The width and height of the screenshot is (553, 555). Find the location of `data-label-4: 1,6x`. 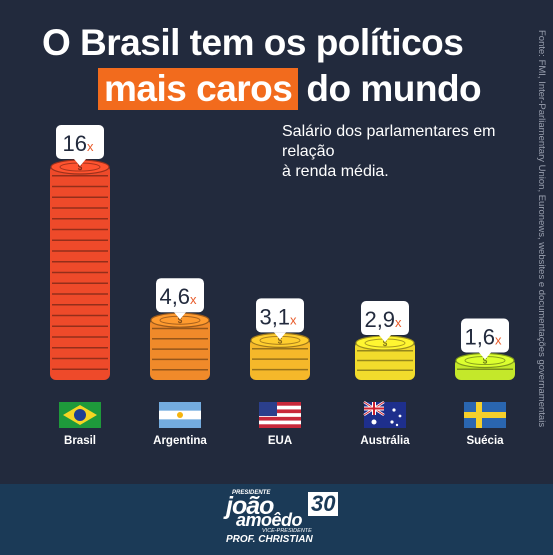

data-label-4: 1,6x is located at coordinates (483, 337).